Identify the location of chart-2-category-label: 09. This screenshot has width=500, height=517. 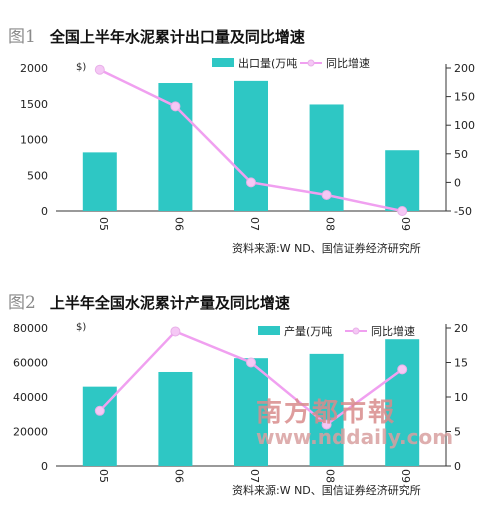
(405, 476).